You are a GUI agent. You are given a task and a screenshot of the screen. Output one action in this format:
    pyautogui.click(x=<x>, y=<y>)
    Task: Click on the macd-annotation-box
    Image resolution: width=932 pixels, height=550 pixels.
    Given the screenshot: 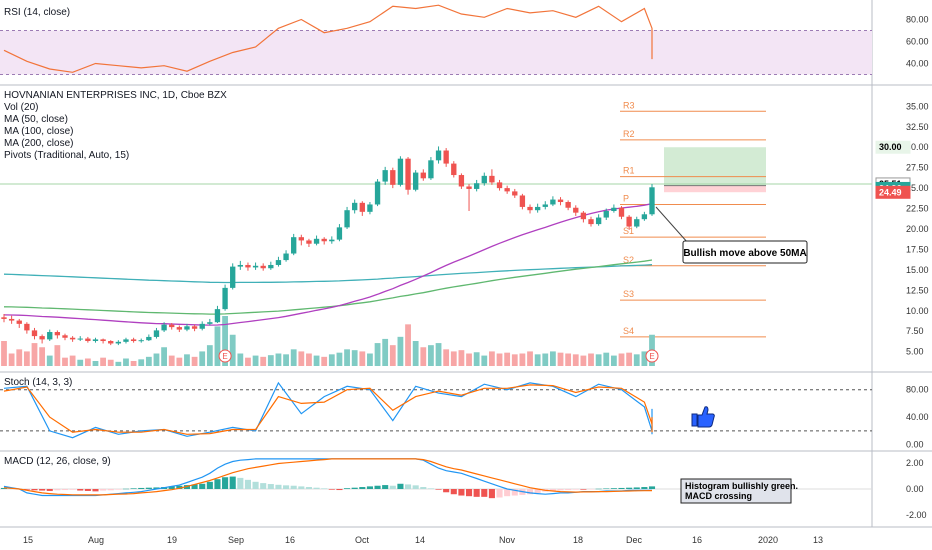 What is the action you would take?
    pyautogui.click(x=736, y=491)
    